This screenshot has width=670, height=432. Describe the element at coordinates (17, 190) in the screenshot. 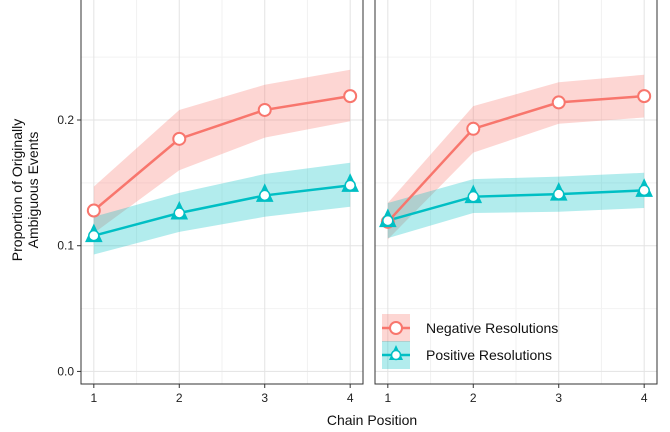

I see `y-axis-title-line-1: Proportion of Originally` at that location.